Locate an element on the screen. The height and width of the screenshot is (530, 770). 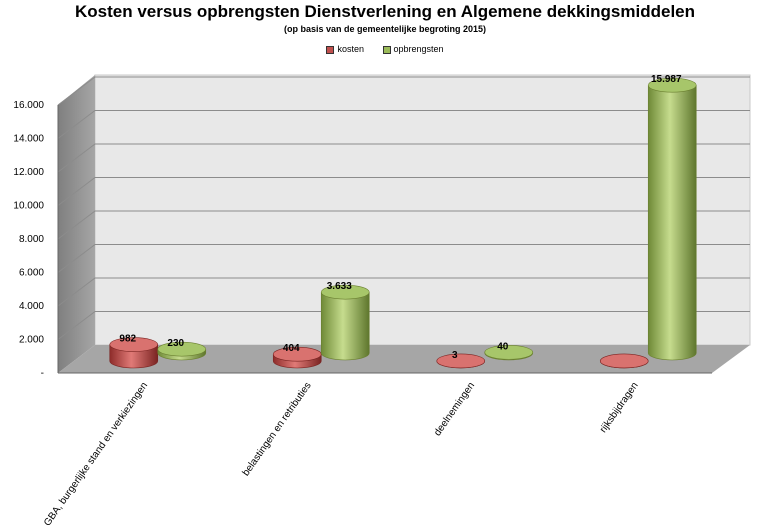
y-tick-label: 4.000 is located at coordinates (31, 306).